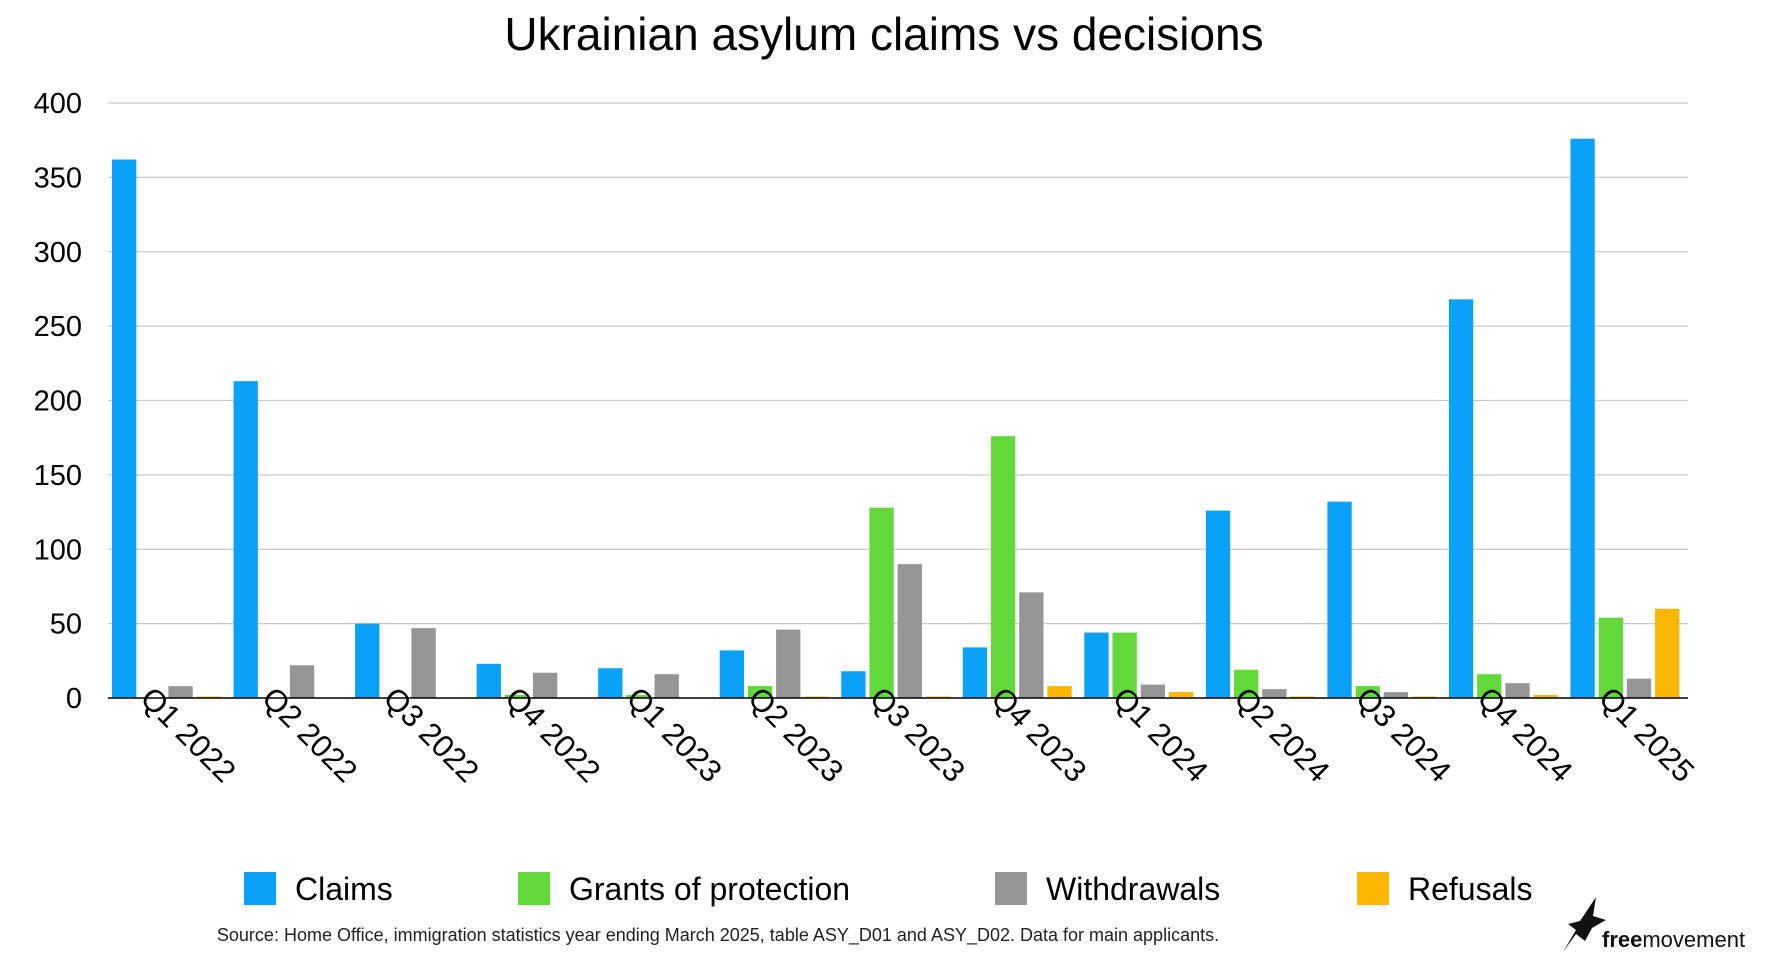 The height and width of the screenshot is (959, 1768). What do you see at coordinates (245, 539) in the screenshot?
I see `bar-claims-q2-2022` at bounding box center [245, 539].